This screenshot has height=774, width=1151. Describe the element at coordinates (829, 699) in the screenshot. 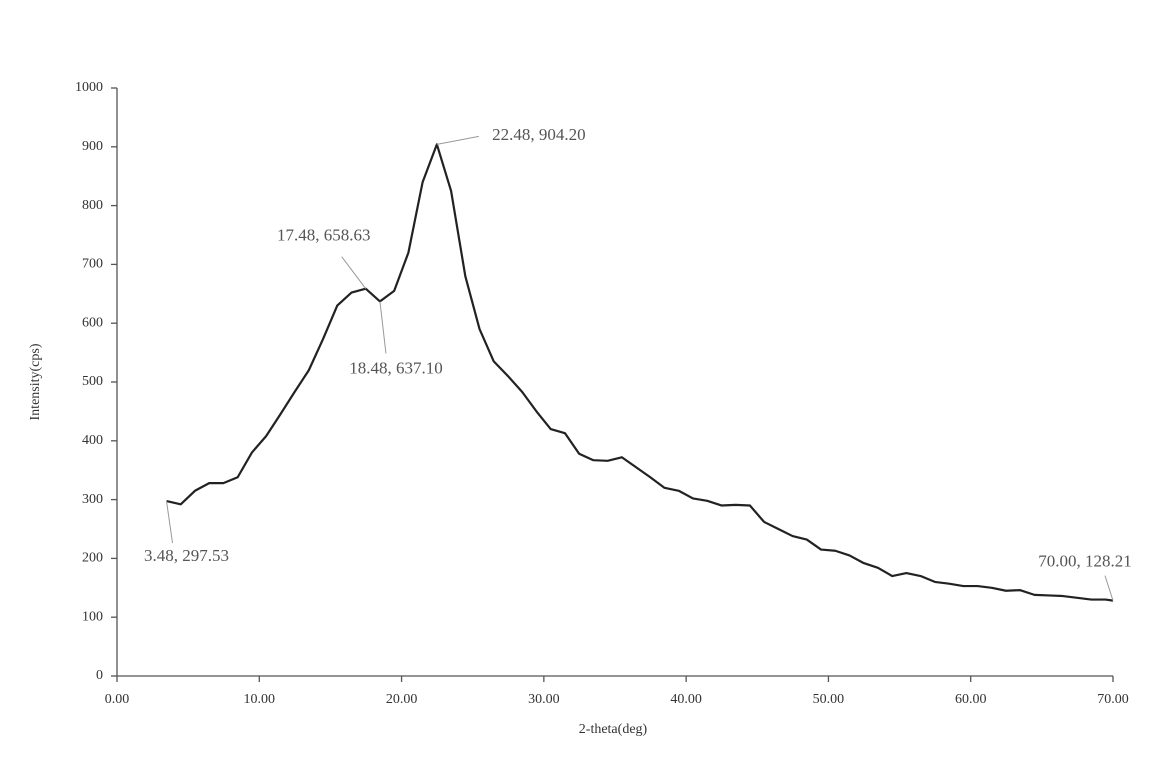

I see `x-tick-label: 50.00` at that location.